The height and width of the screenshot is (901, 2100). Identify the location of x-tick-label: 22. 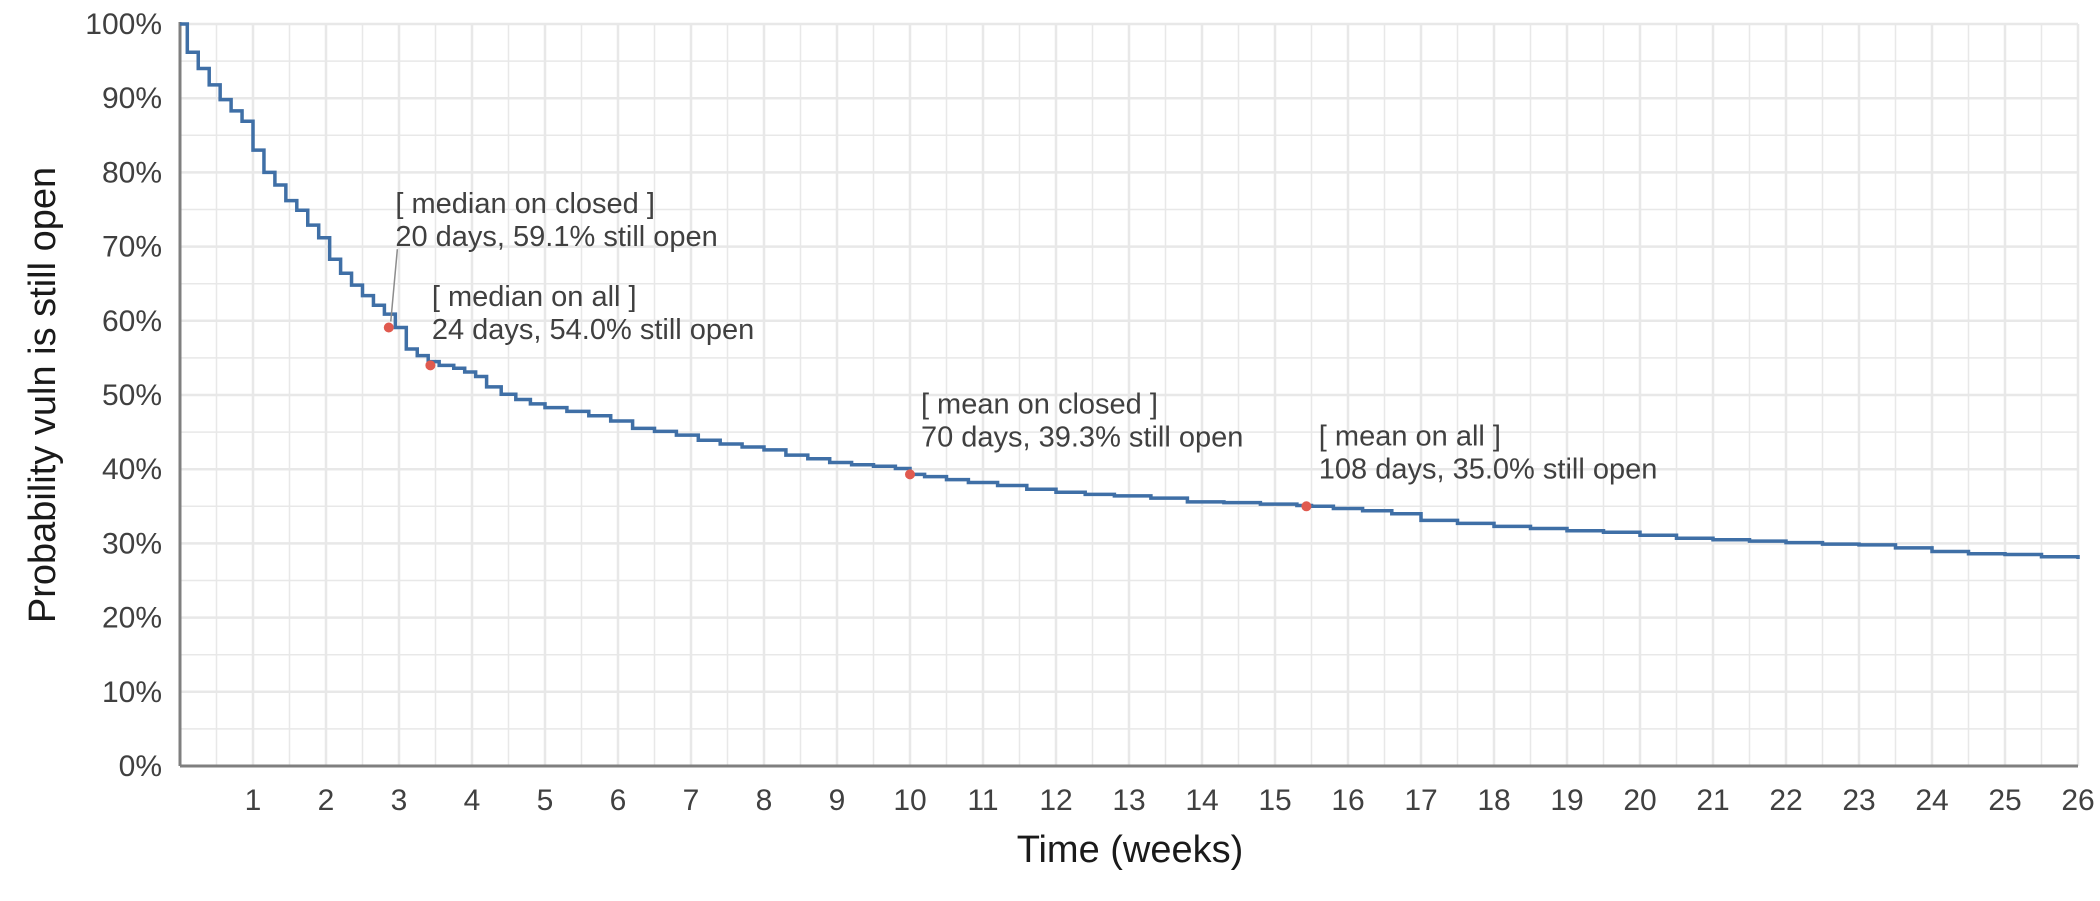
(1785, 800).